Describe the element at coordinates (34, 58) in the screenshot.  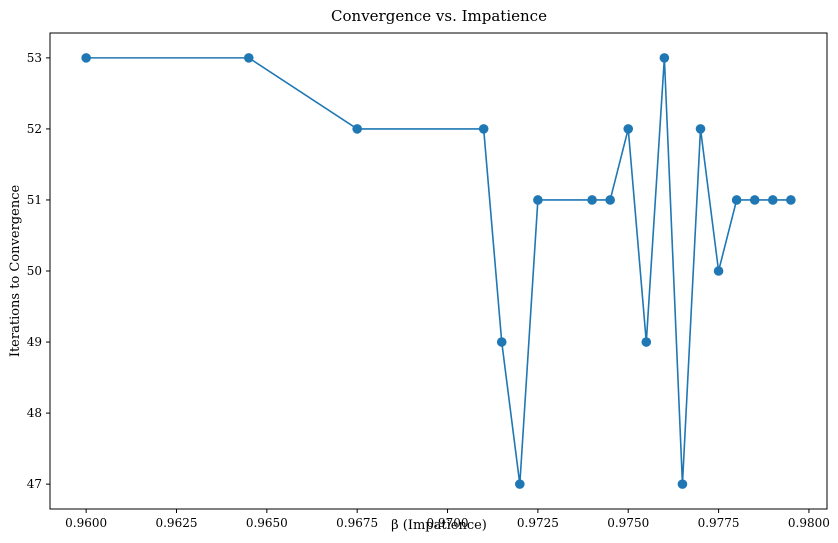
I see `y-tick-label: 53` at that location.